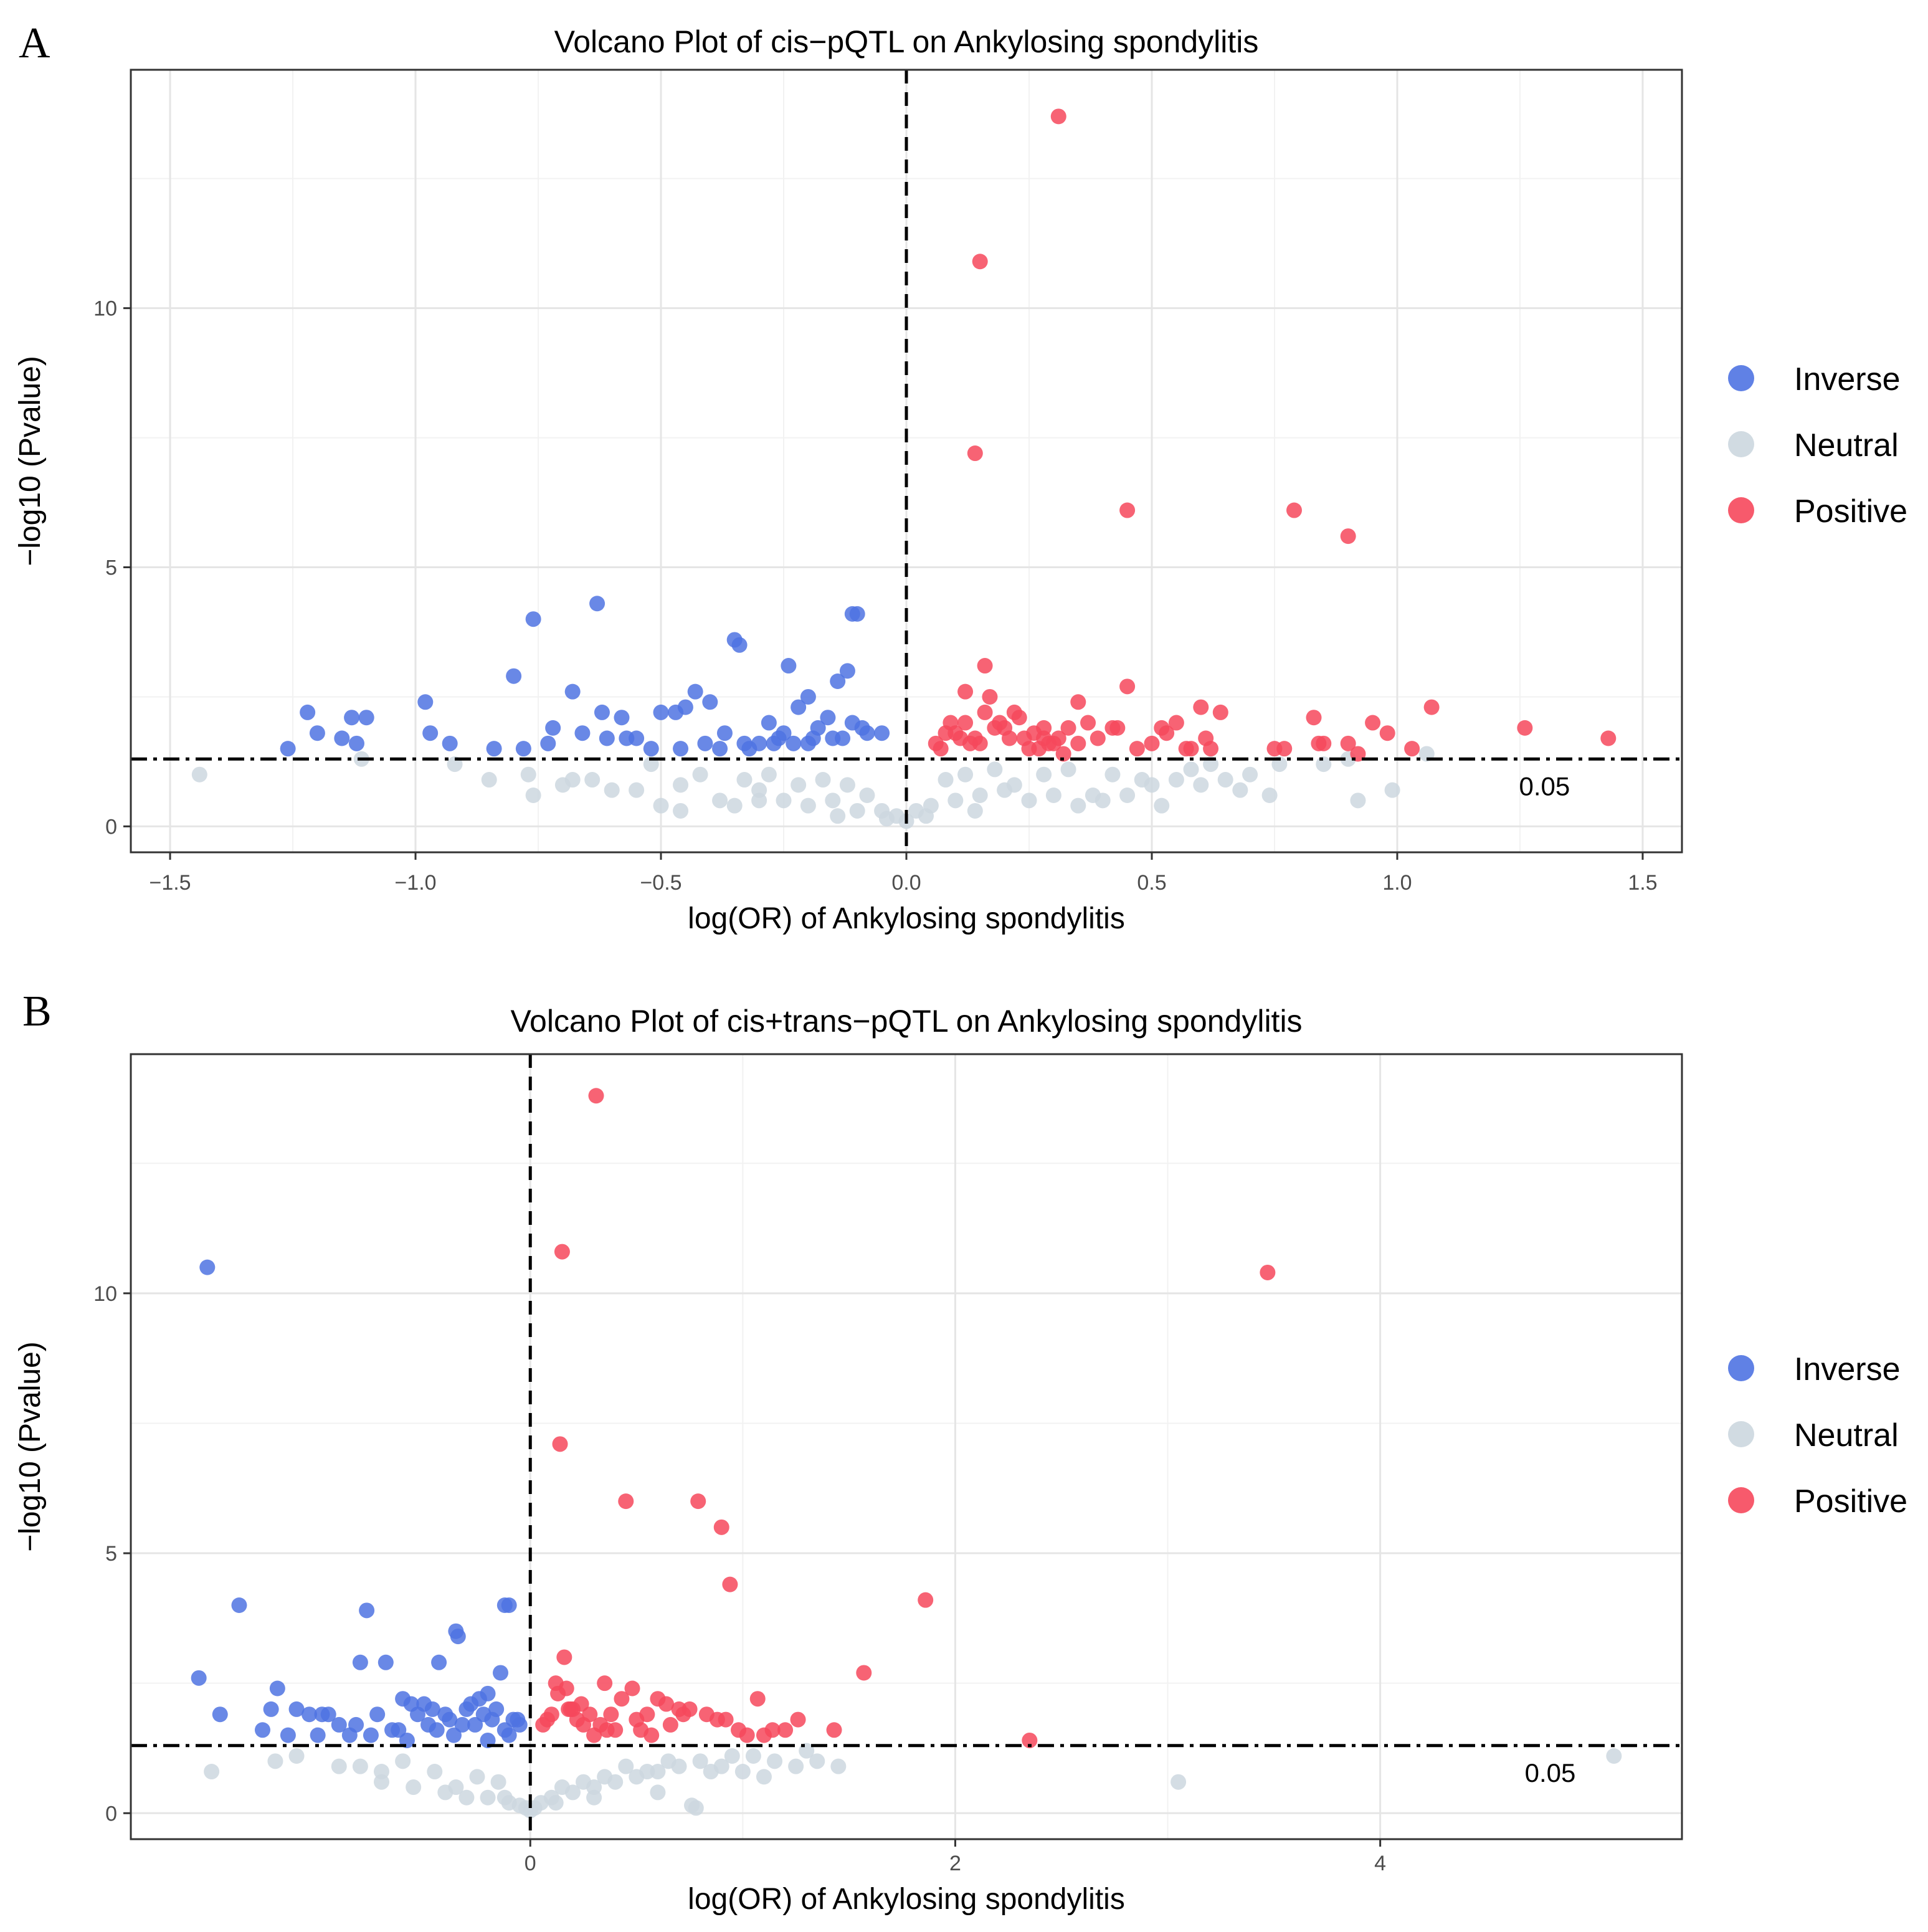  What do you see at coordinates (1741, 1368) in the screenshot?
I see `legend-key-inverse` at bounding box center [1741, 1368].